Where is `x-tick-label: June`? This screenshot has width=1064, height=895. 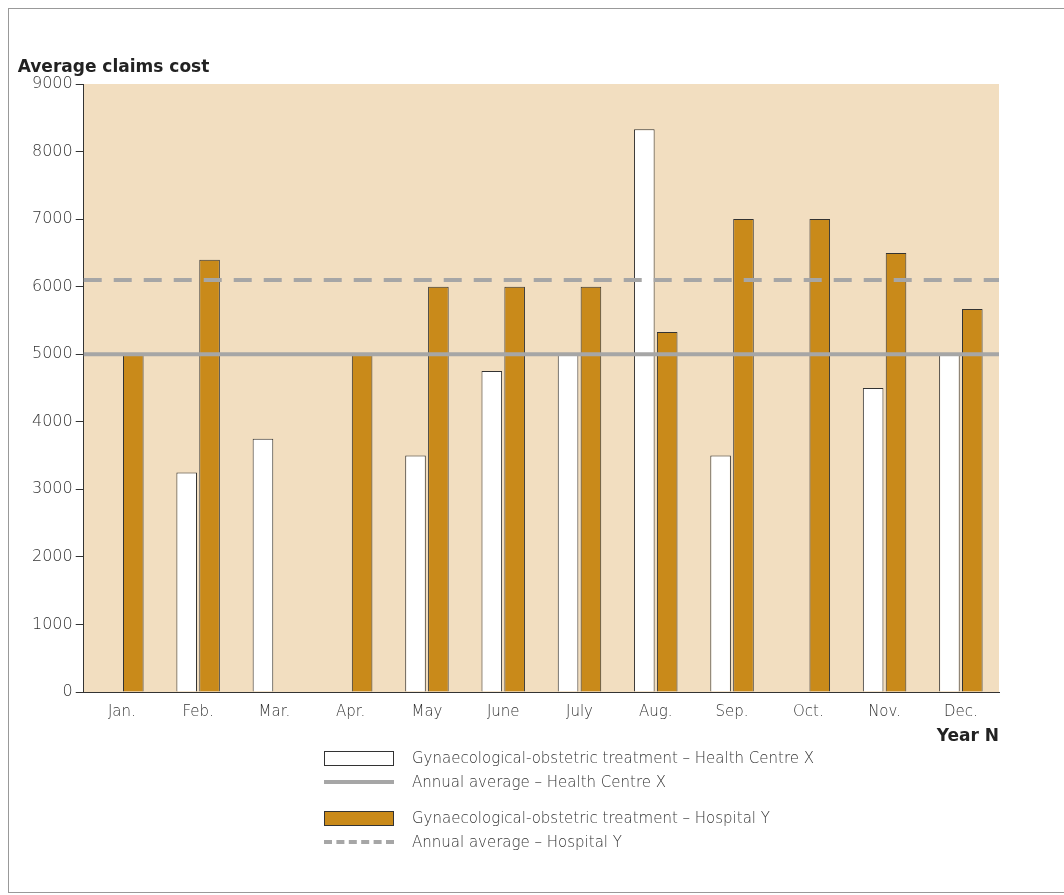 x-tick-label: June is located at coordinates (503, 710).